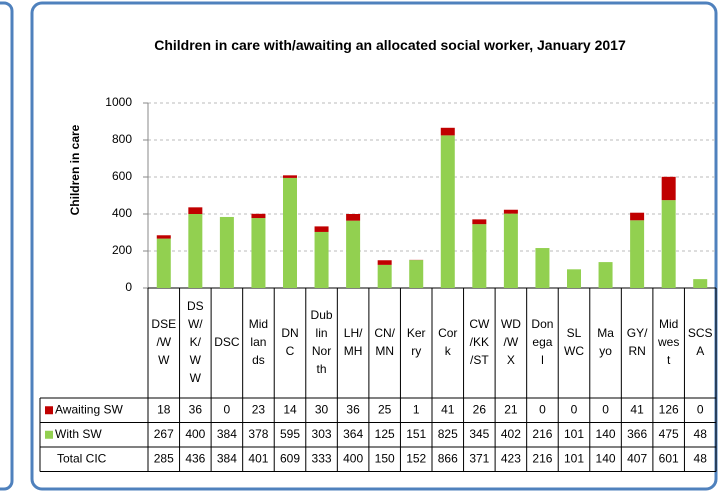  What do you see at coordinates (322, 333) in the screenshot?
I see `x-tick-label: lin` at bounding box center [322, 333].